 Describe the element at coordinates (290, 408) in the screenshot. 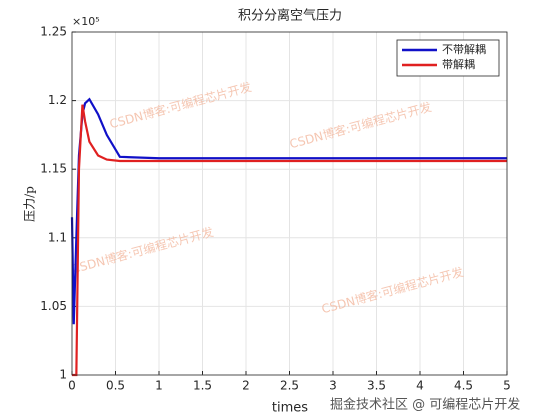

I see `x-axis-label: times` at that location.